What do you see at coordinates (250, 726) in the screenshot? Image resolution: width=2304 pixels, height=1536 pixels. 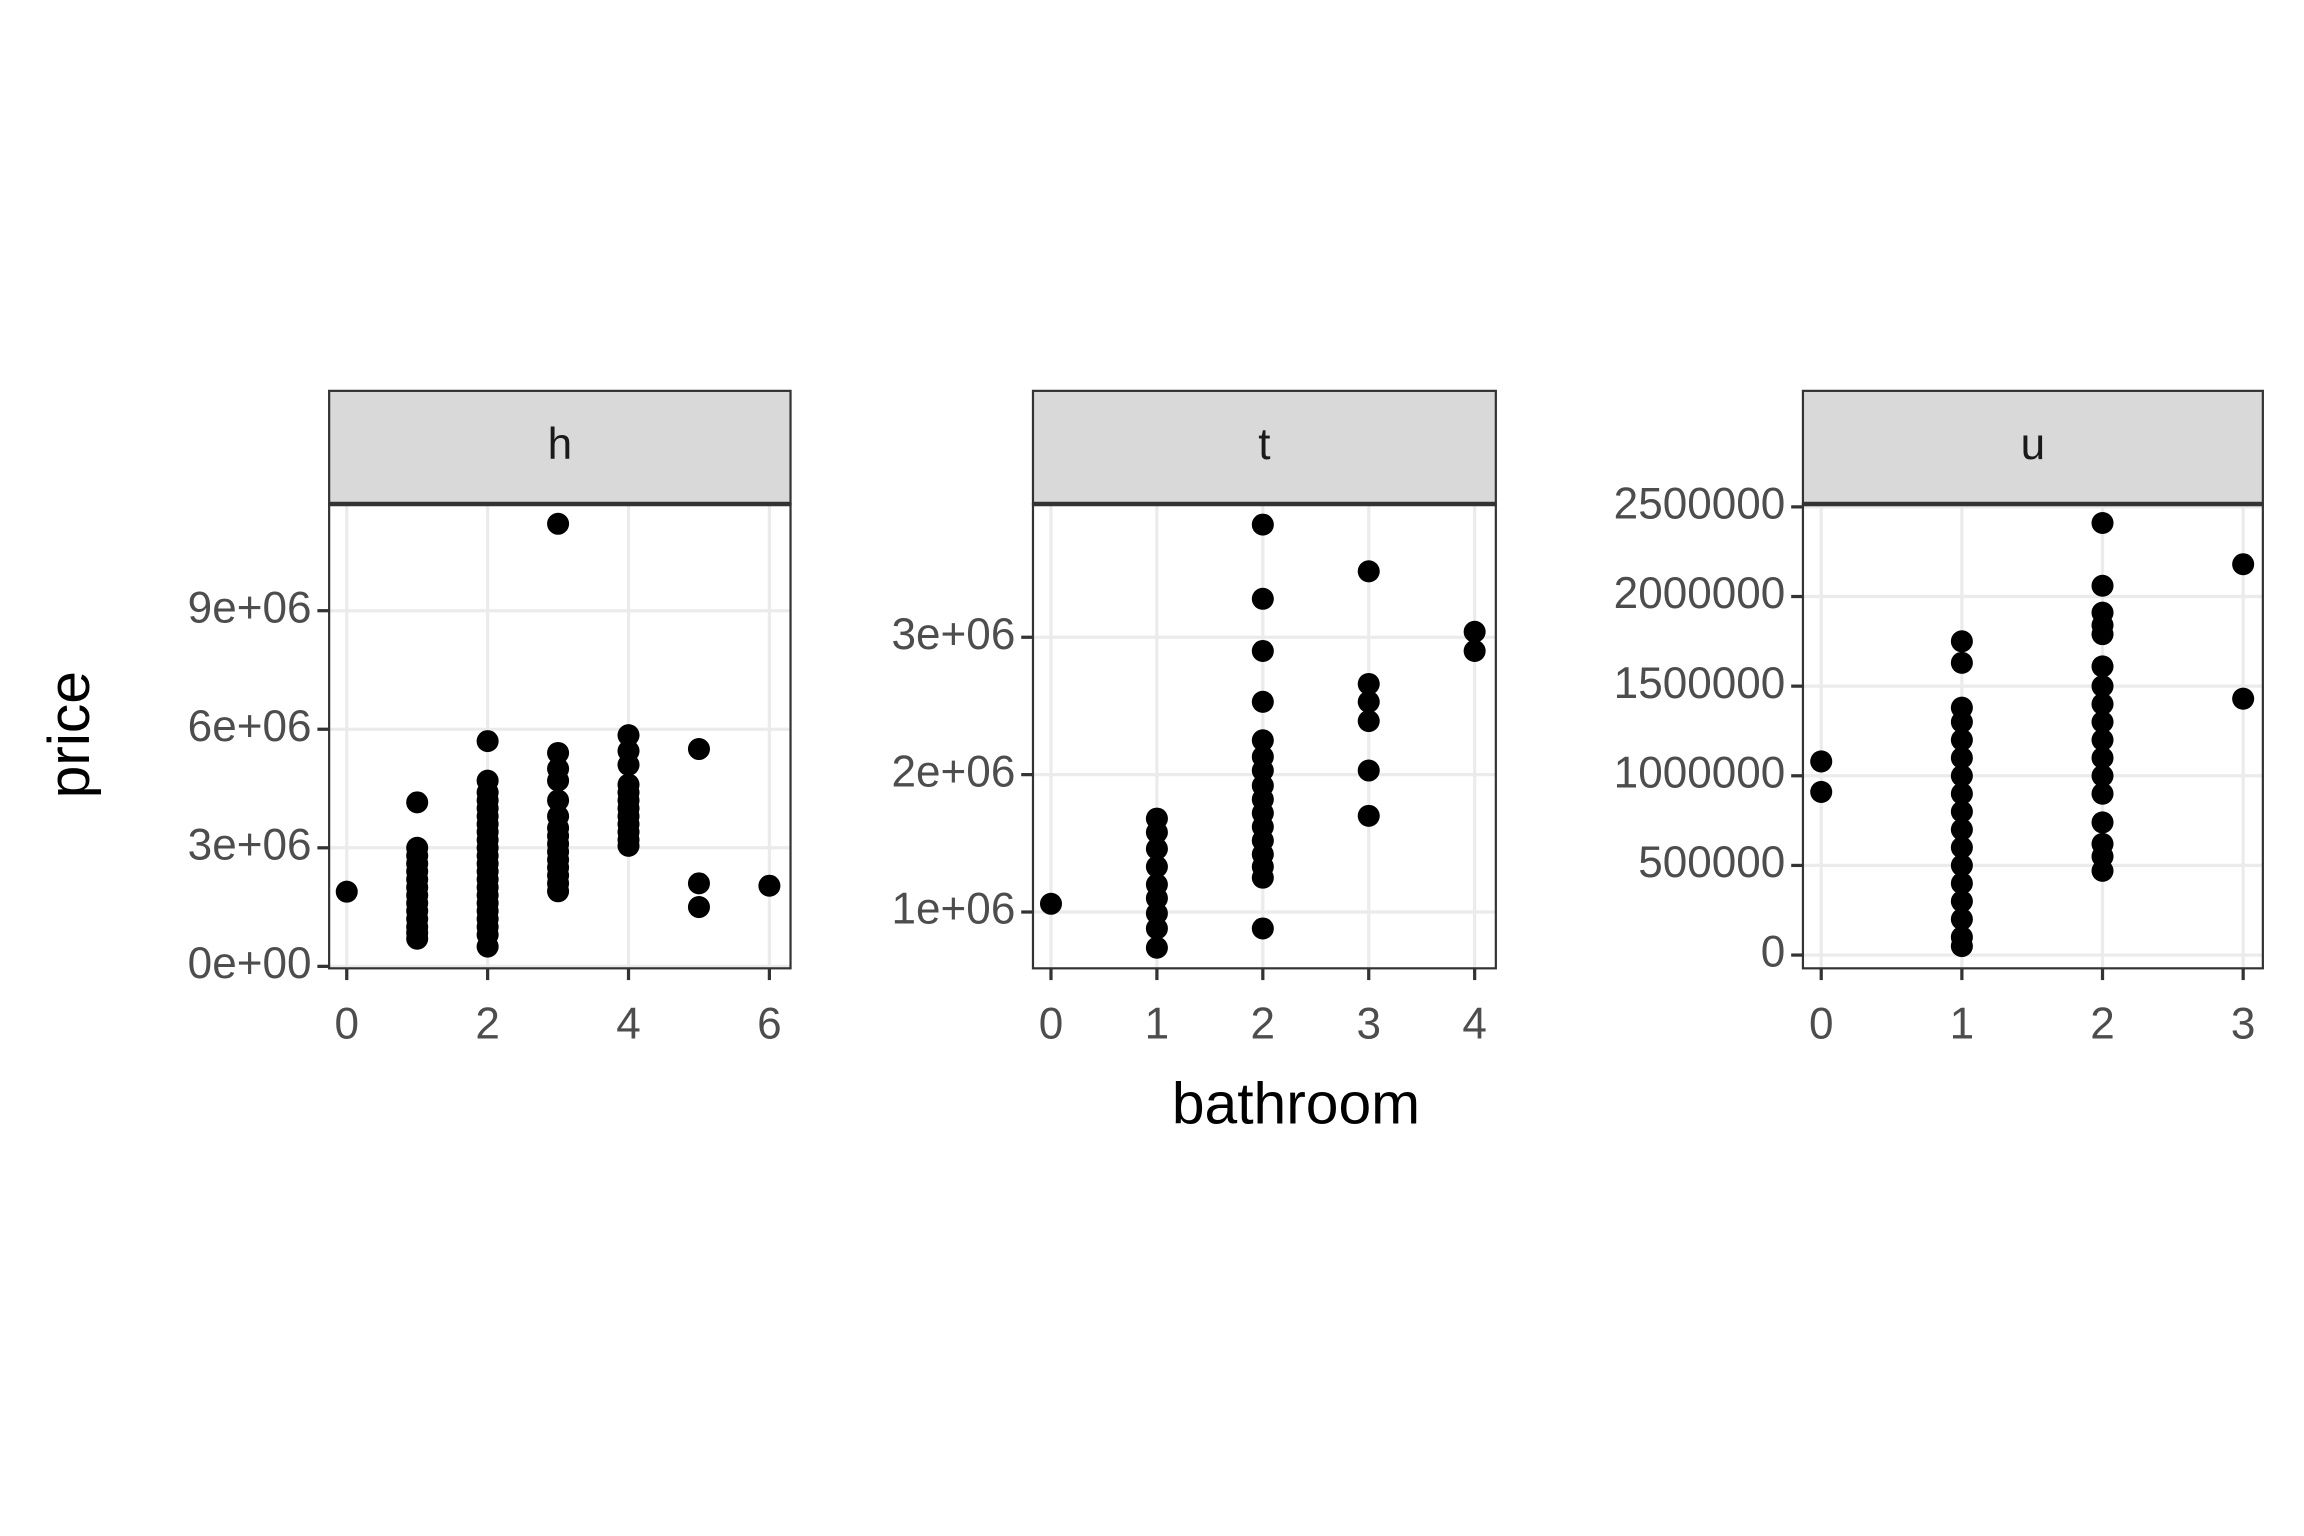 I see `y-tick-label: 6e+06` at bounding box center [250, 726].